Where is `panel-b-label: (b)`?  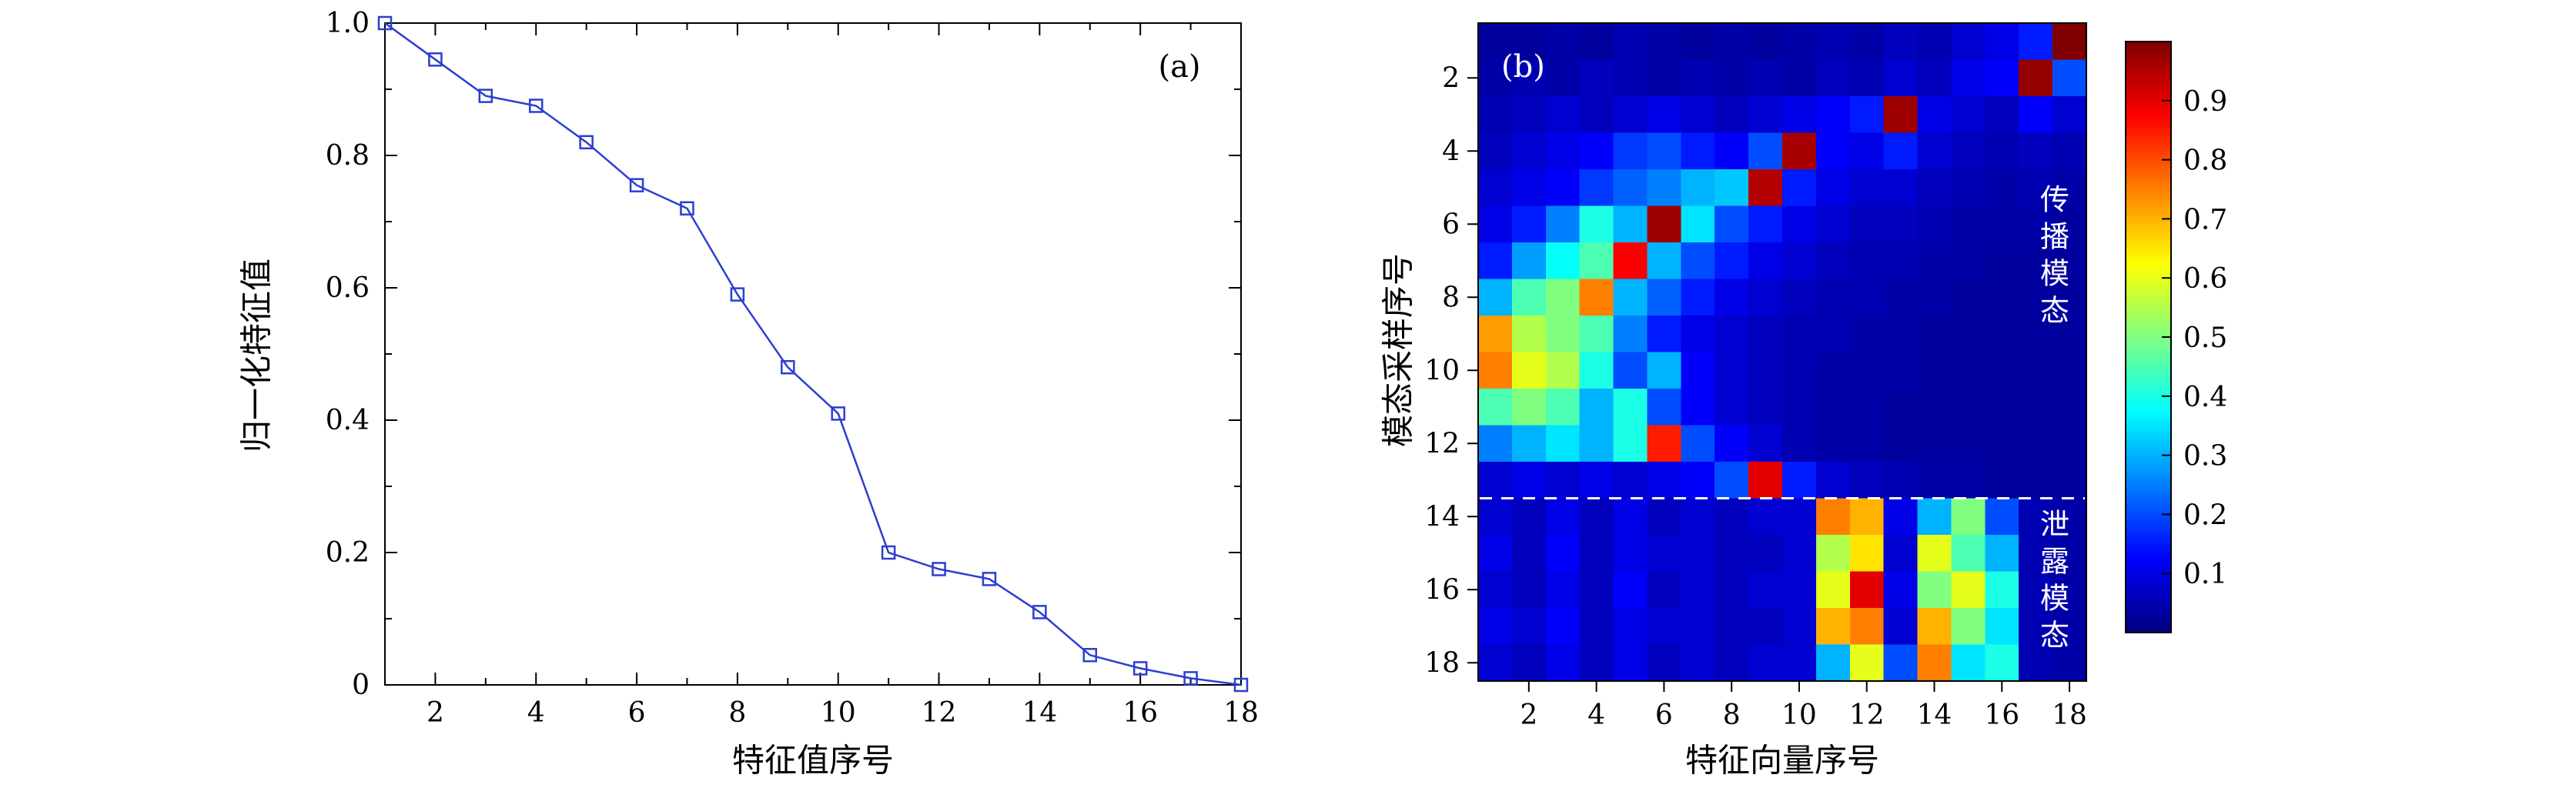
panel-b-label: (b) is located at coordinates (1523, 67).